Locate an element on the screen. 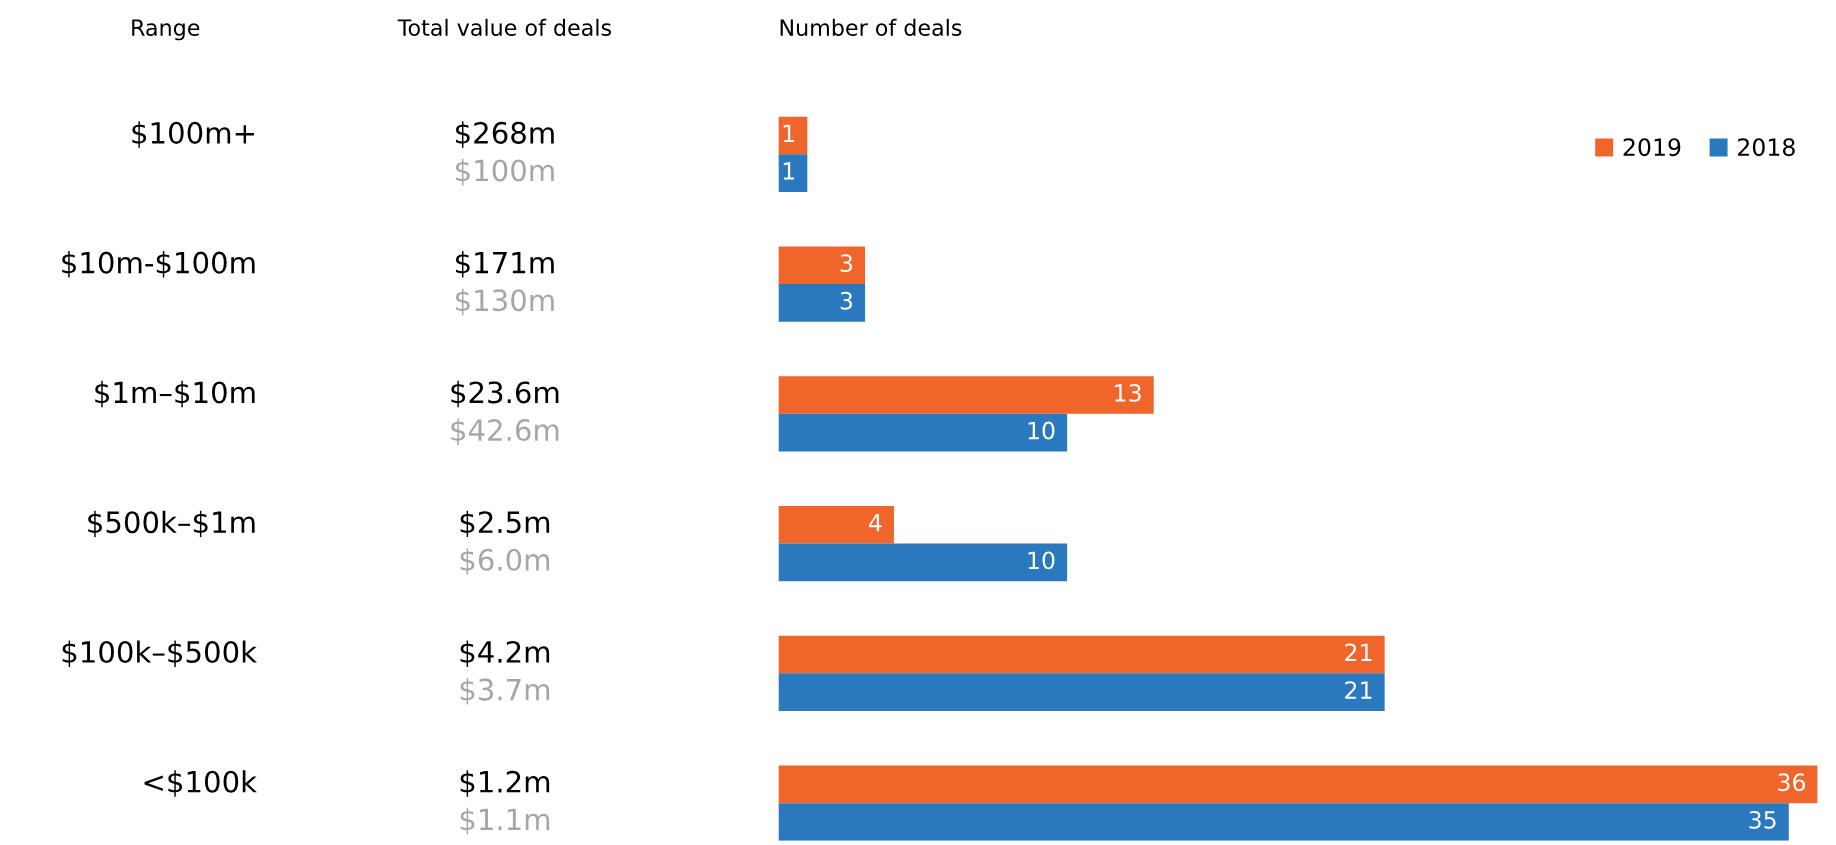 This screenshot has width=1836, height=845. text: $1.2m is located at coordinates (505, 783).